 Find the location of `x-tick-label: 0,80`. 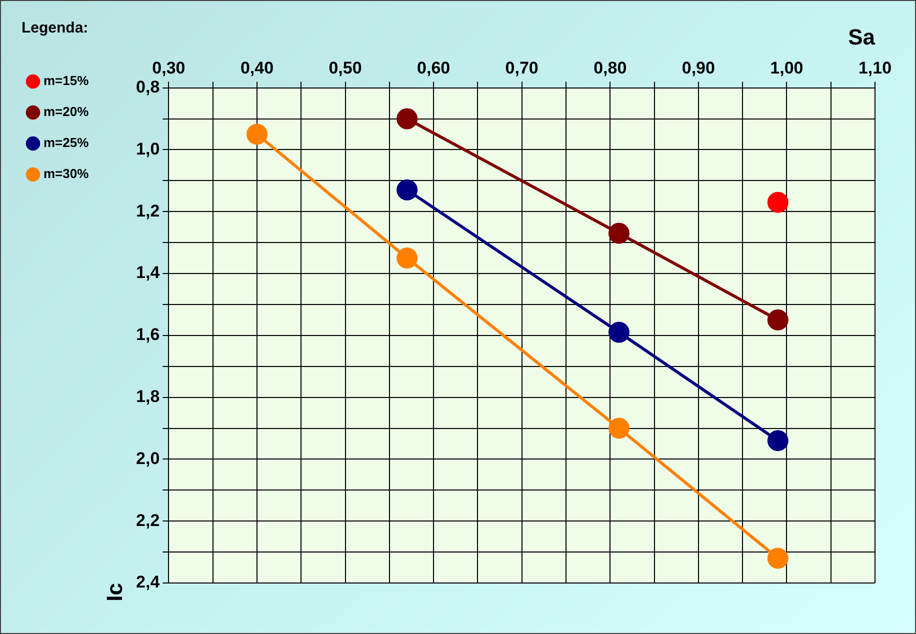

x-tick-label: 0,80 is located at coordinates (610, 68).